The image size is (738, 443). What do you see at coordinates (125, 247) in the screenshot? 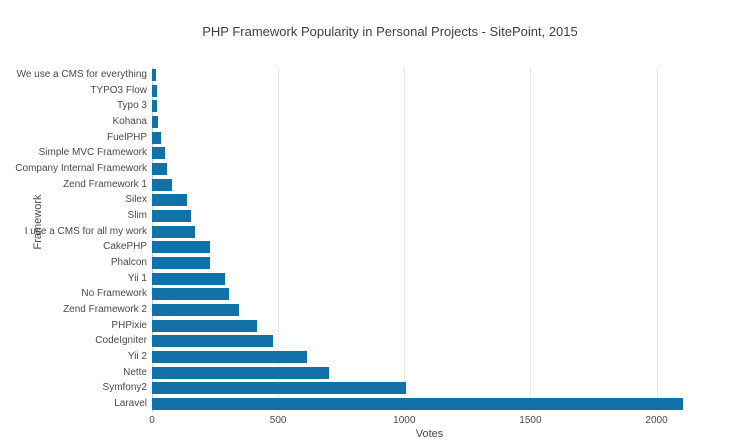
I see `y-tick-label: CakePHP` at bounding box center [125, 247].